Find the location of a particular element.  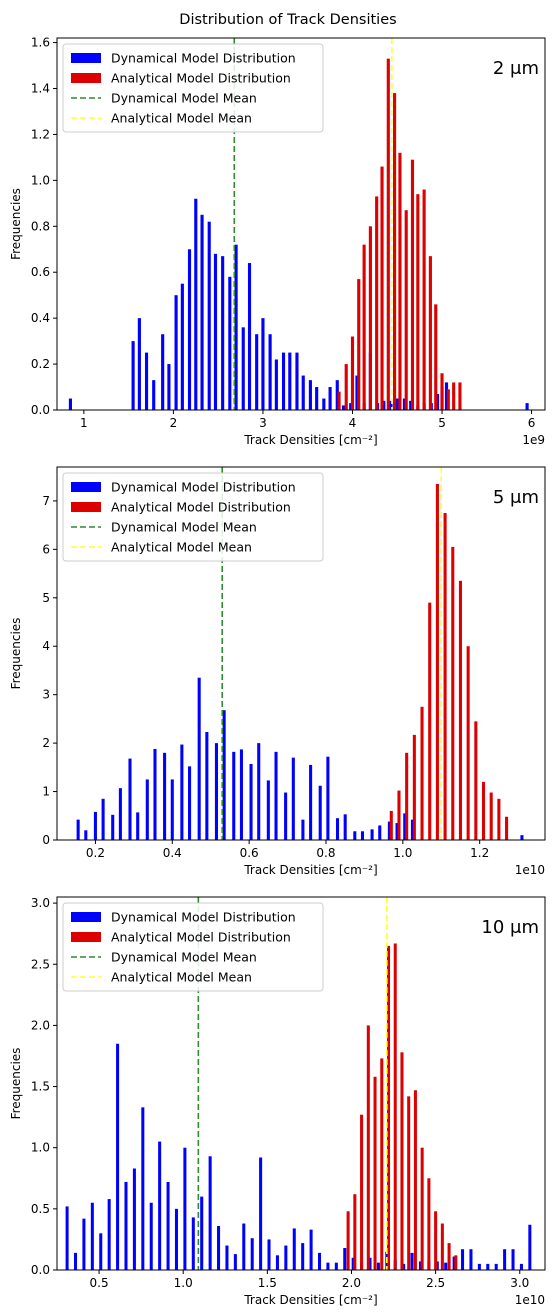

p1-xlabel: Track Densities [cm⁻²] is located at coordinates (310, 870).